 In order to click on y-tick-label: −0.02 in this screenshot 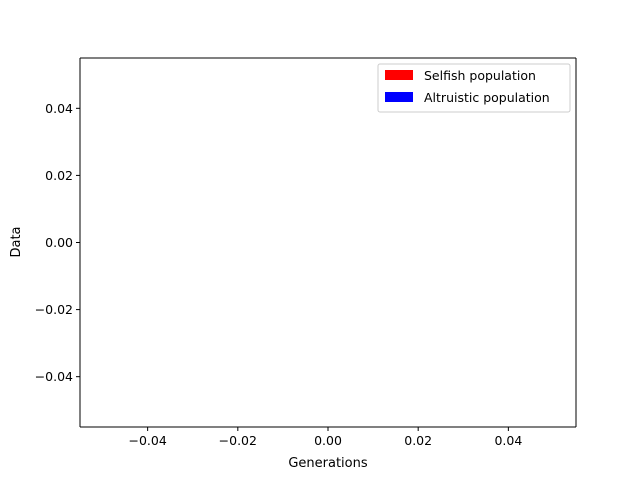, I will do `click(54, 309)`.